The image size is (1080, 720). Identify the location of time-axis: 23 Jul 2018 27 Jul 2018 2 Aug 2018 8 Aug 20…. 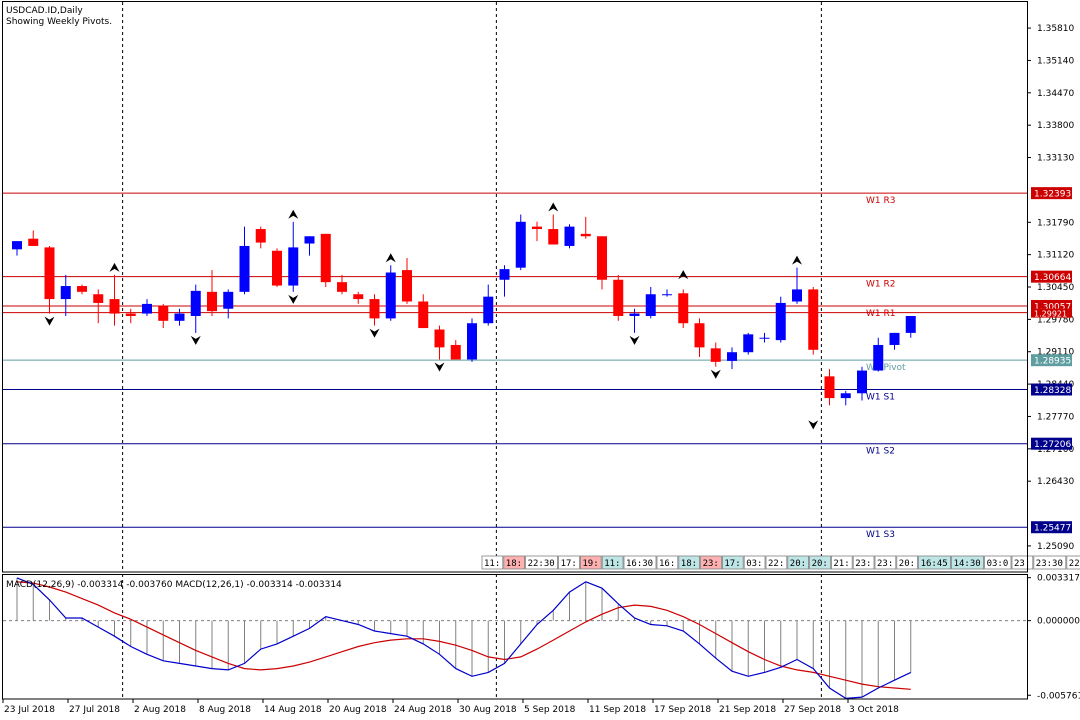
(450, 707).